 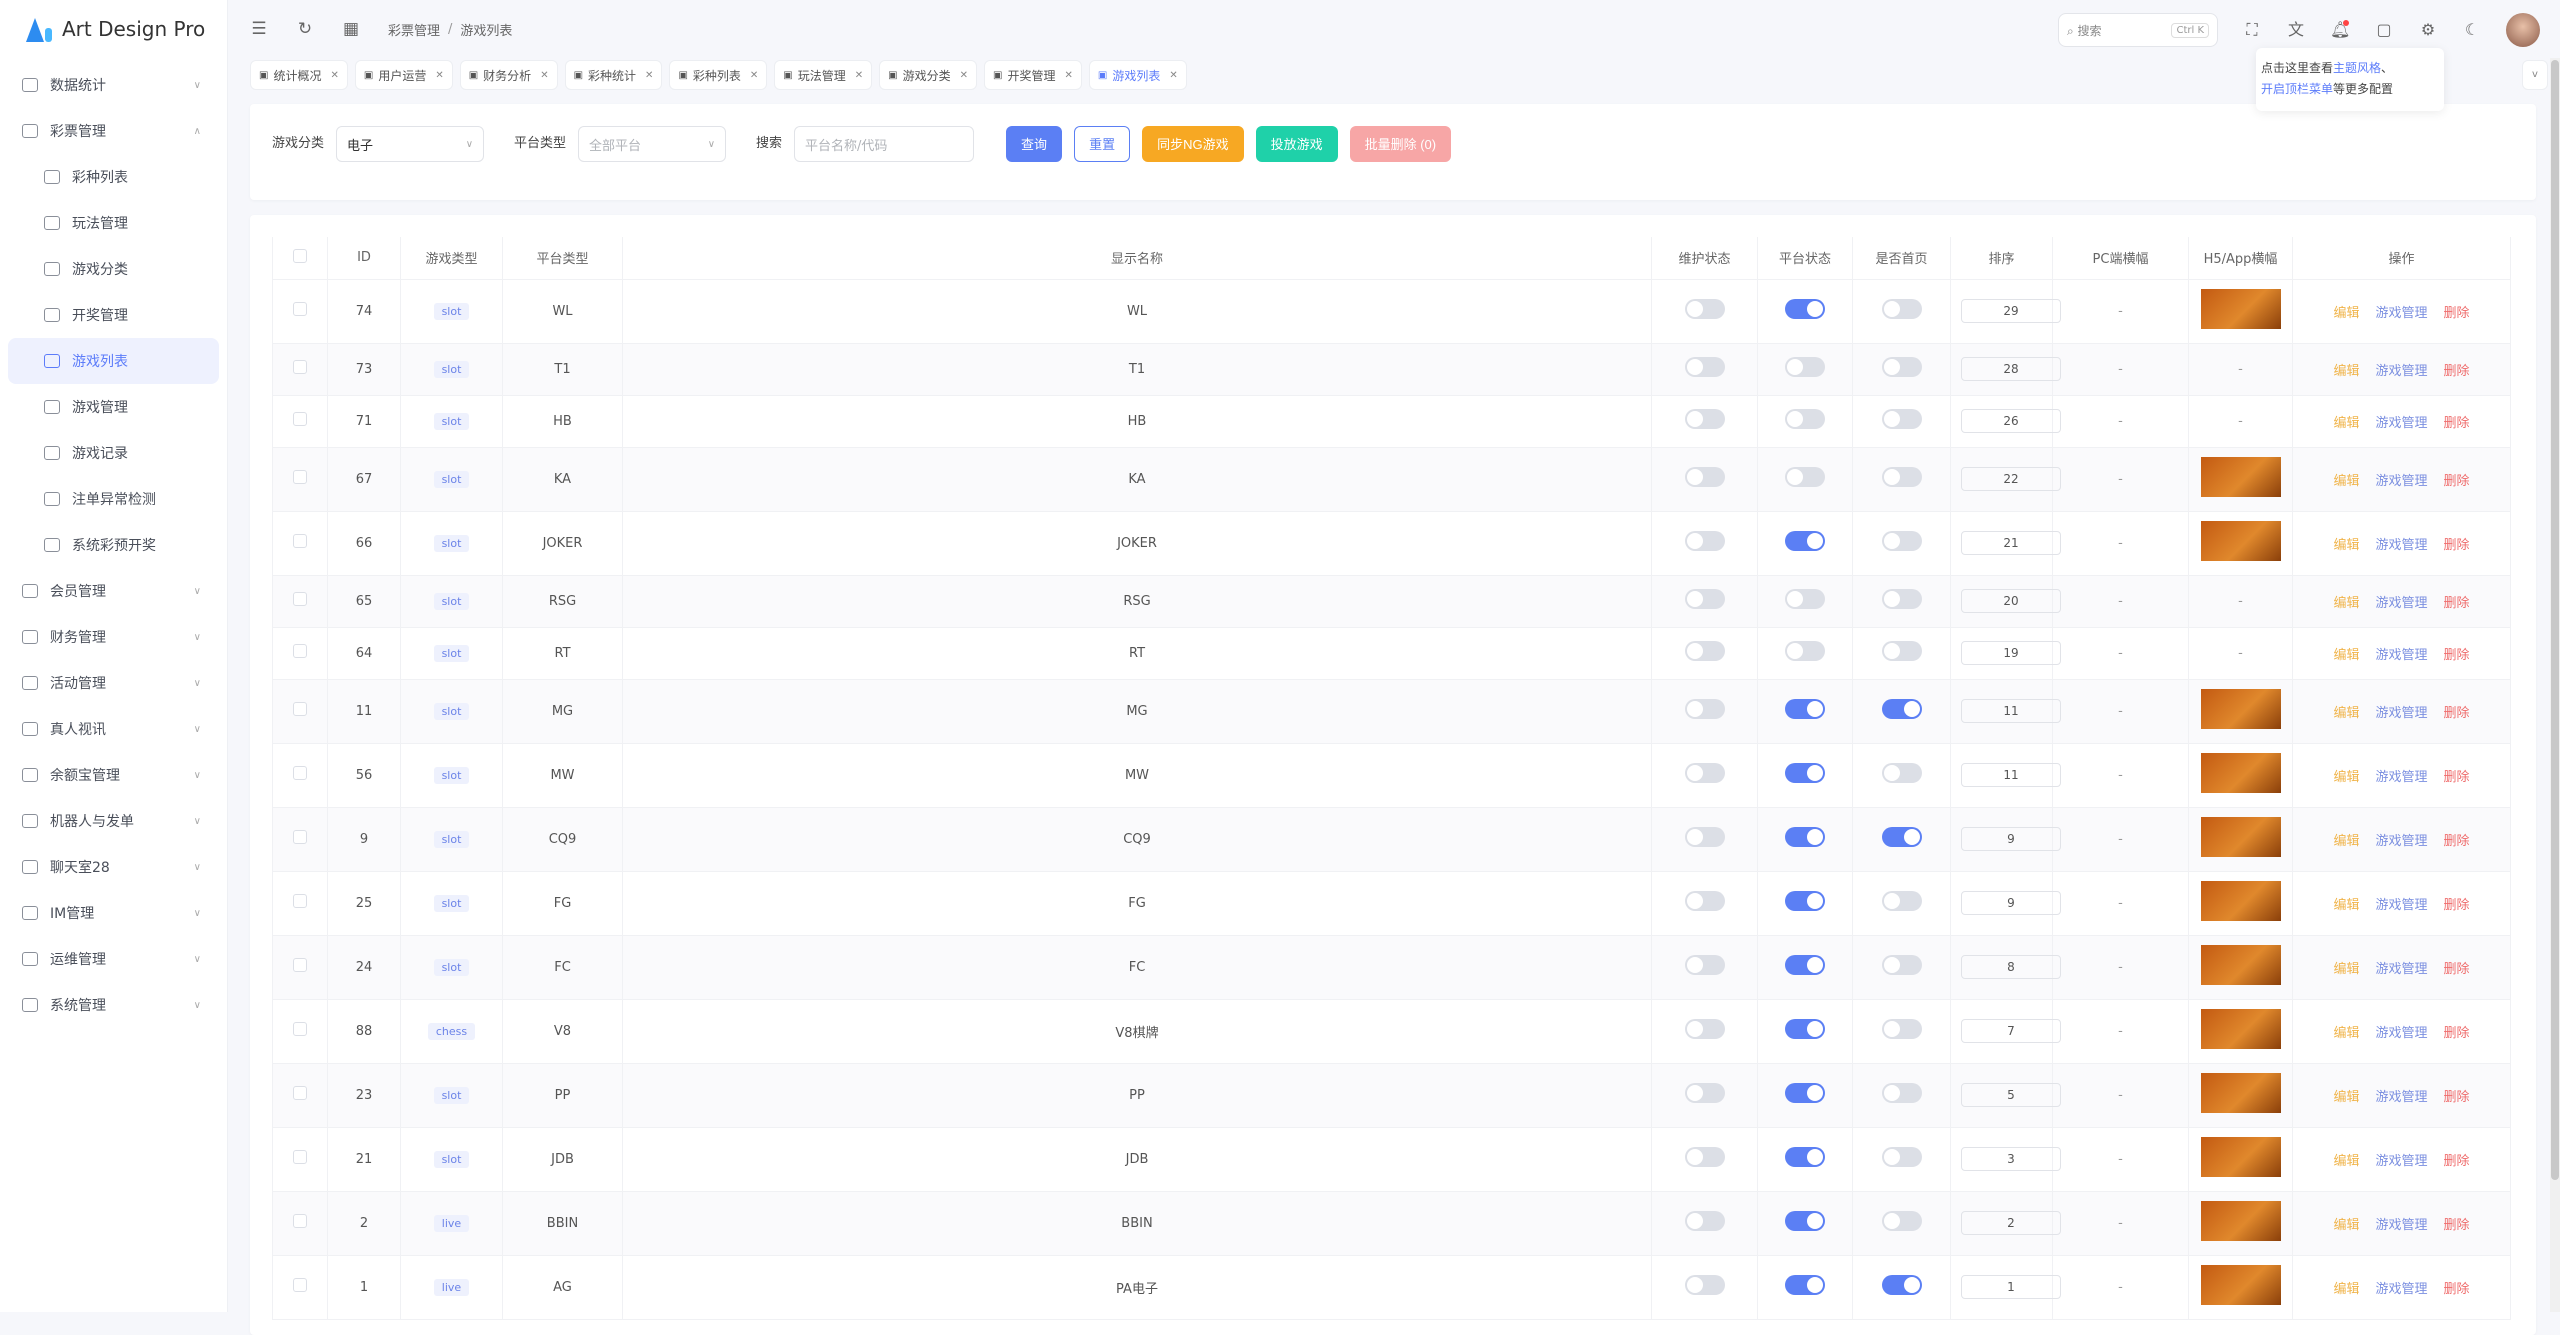 What do you see at coordinates (2011, 1031) in the screenshot?
I see `sort-input: 7` at bounding box center [2011, 1031].